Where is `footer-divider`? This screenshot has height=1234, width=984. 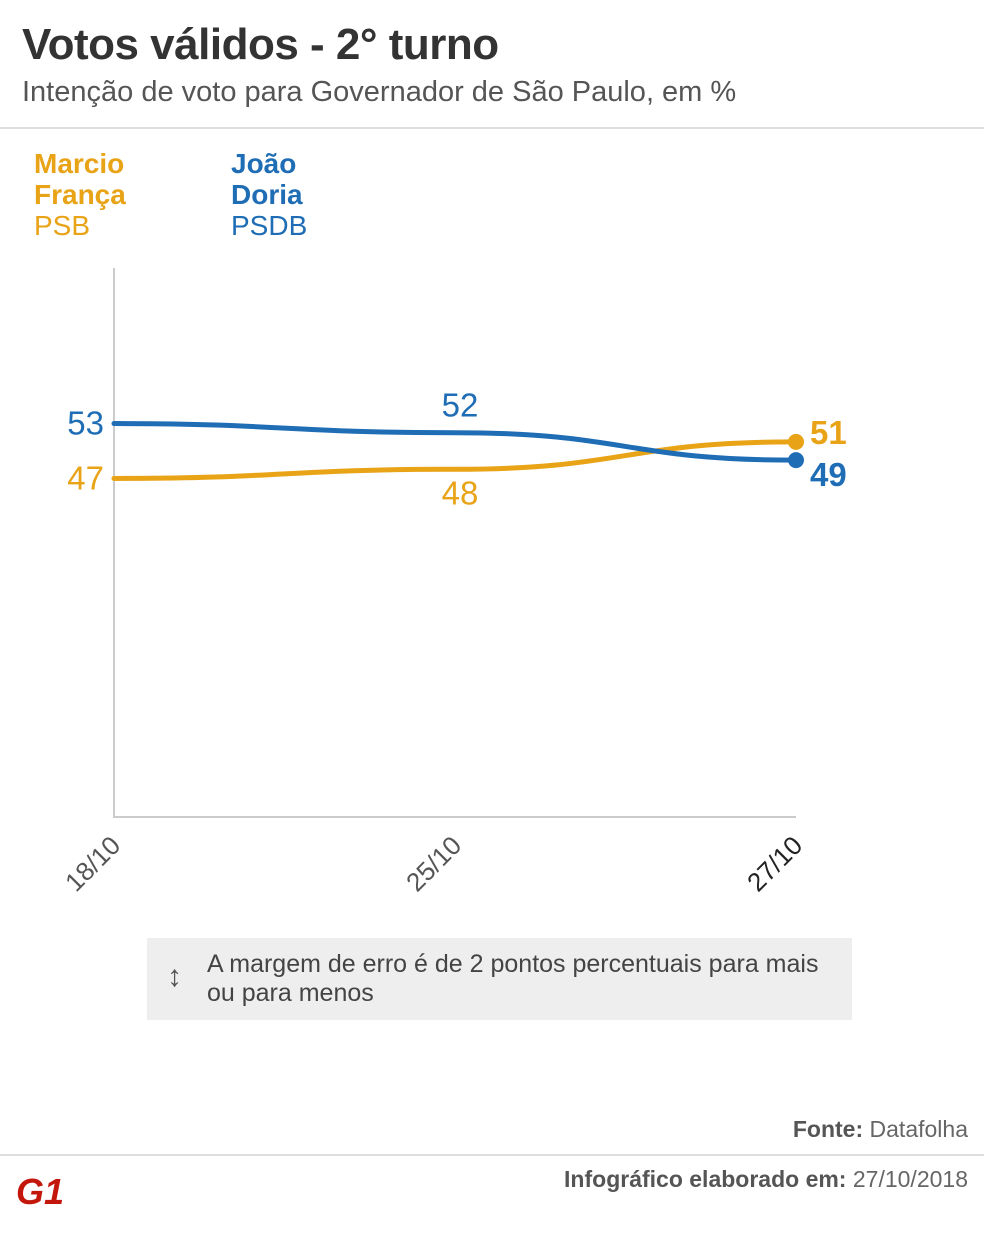
footer-divider is located at coordinates (492, 1155).